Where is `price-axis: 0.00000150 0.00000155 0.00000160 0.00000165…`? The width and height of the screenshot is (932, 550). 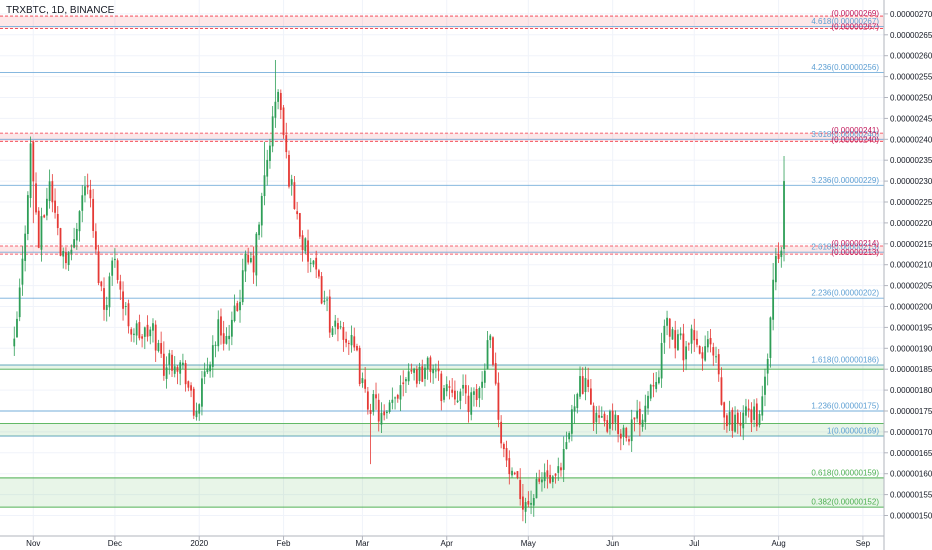 price-axis: 0.00000150 0.00000155 0.00000160 0.00000165… is located at coordinates (908, 265).